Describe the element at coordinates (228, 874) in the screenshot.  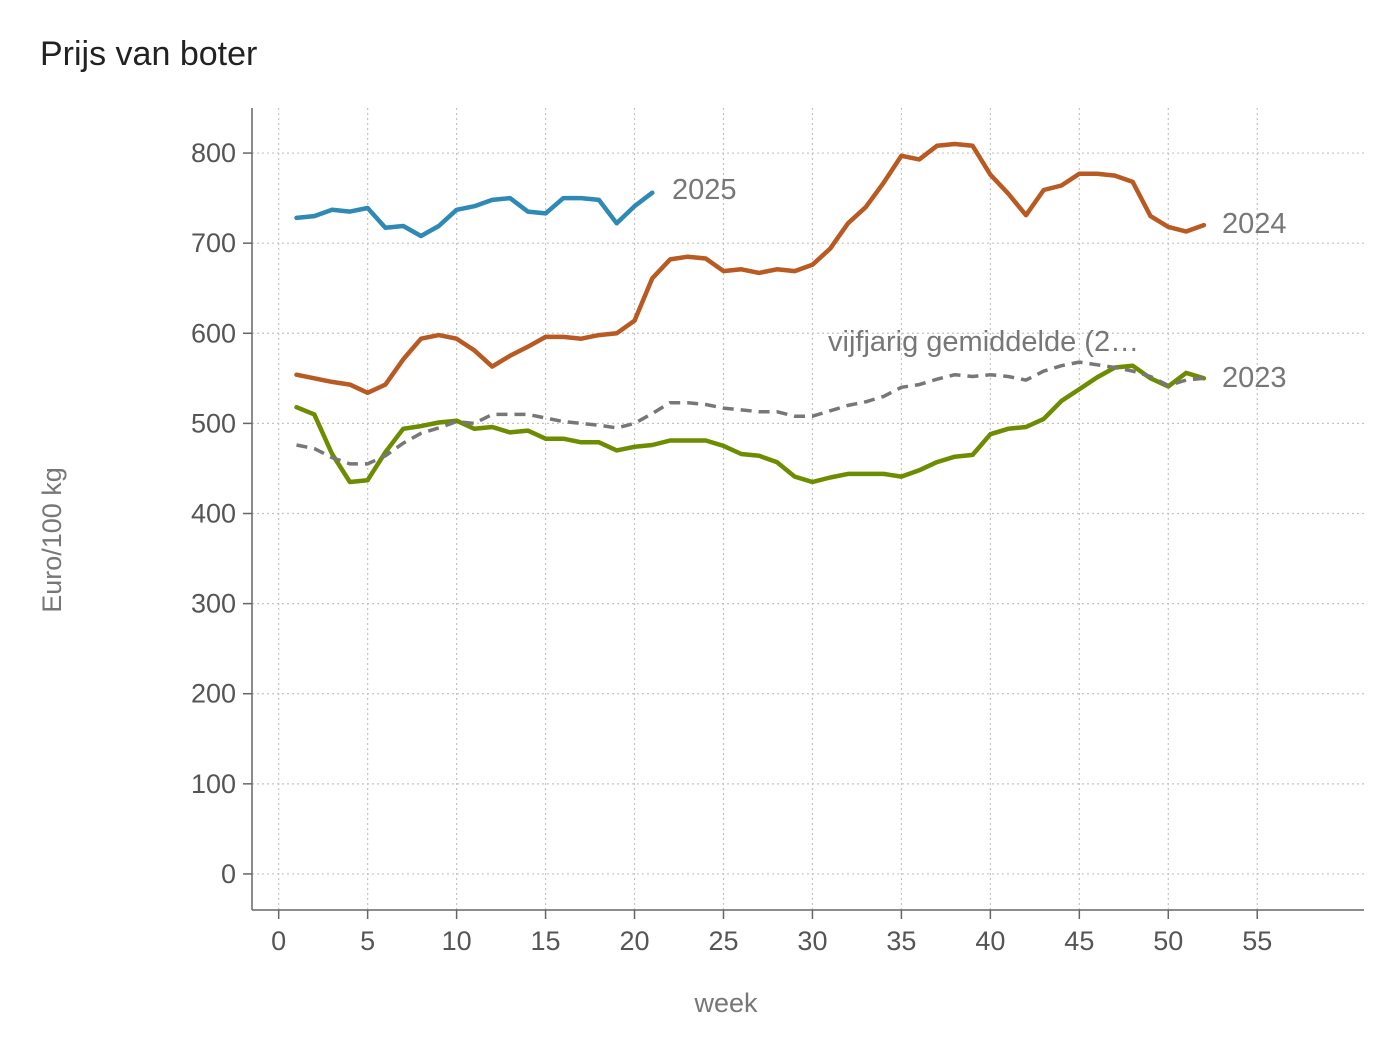
I see `y-tick-label: 0` at that location.